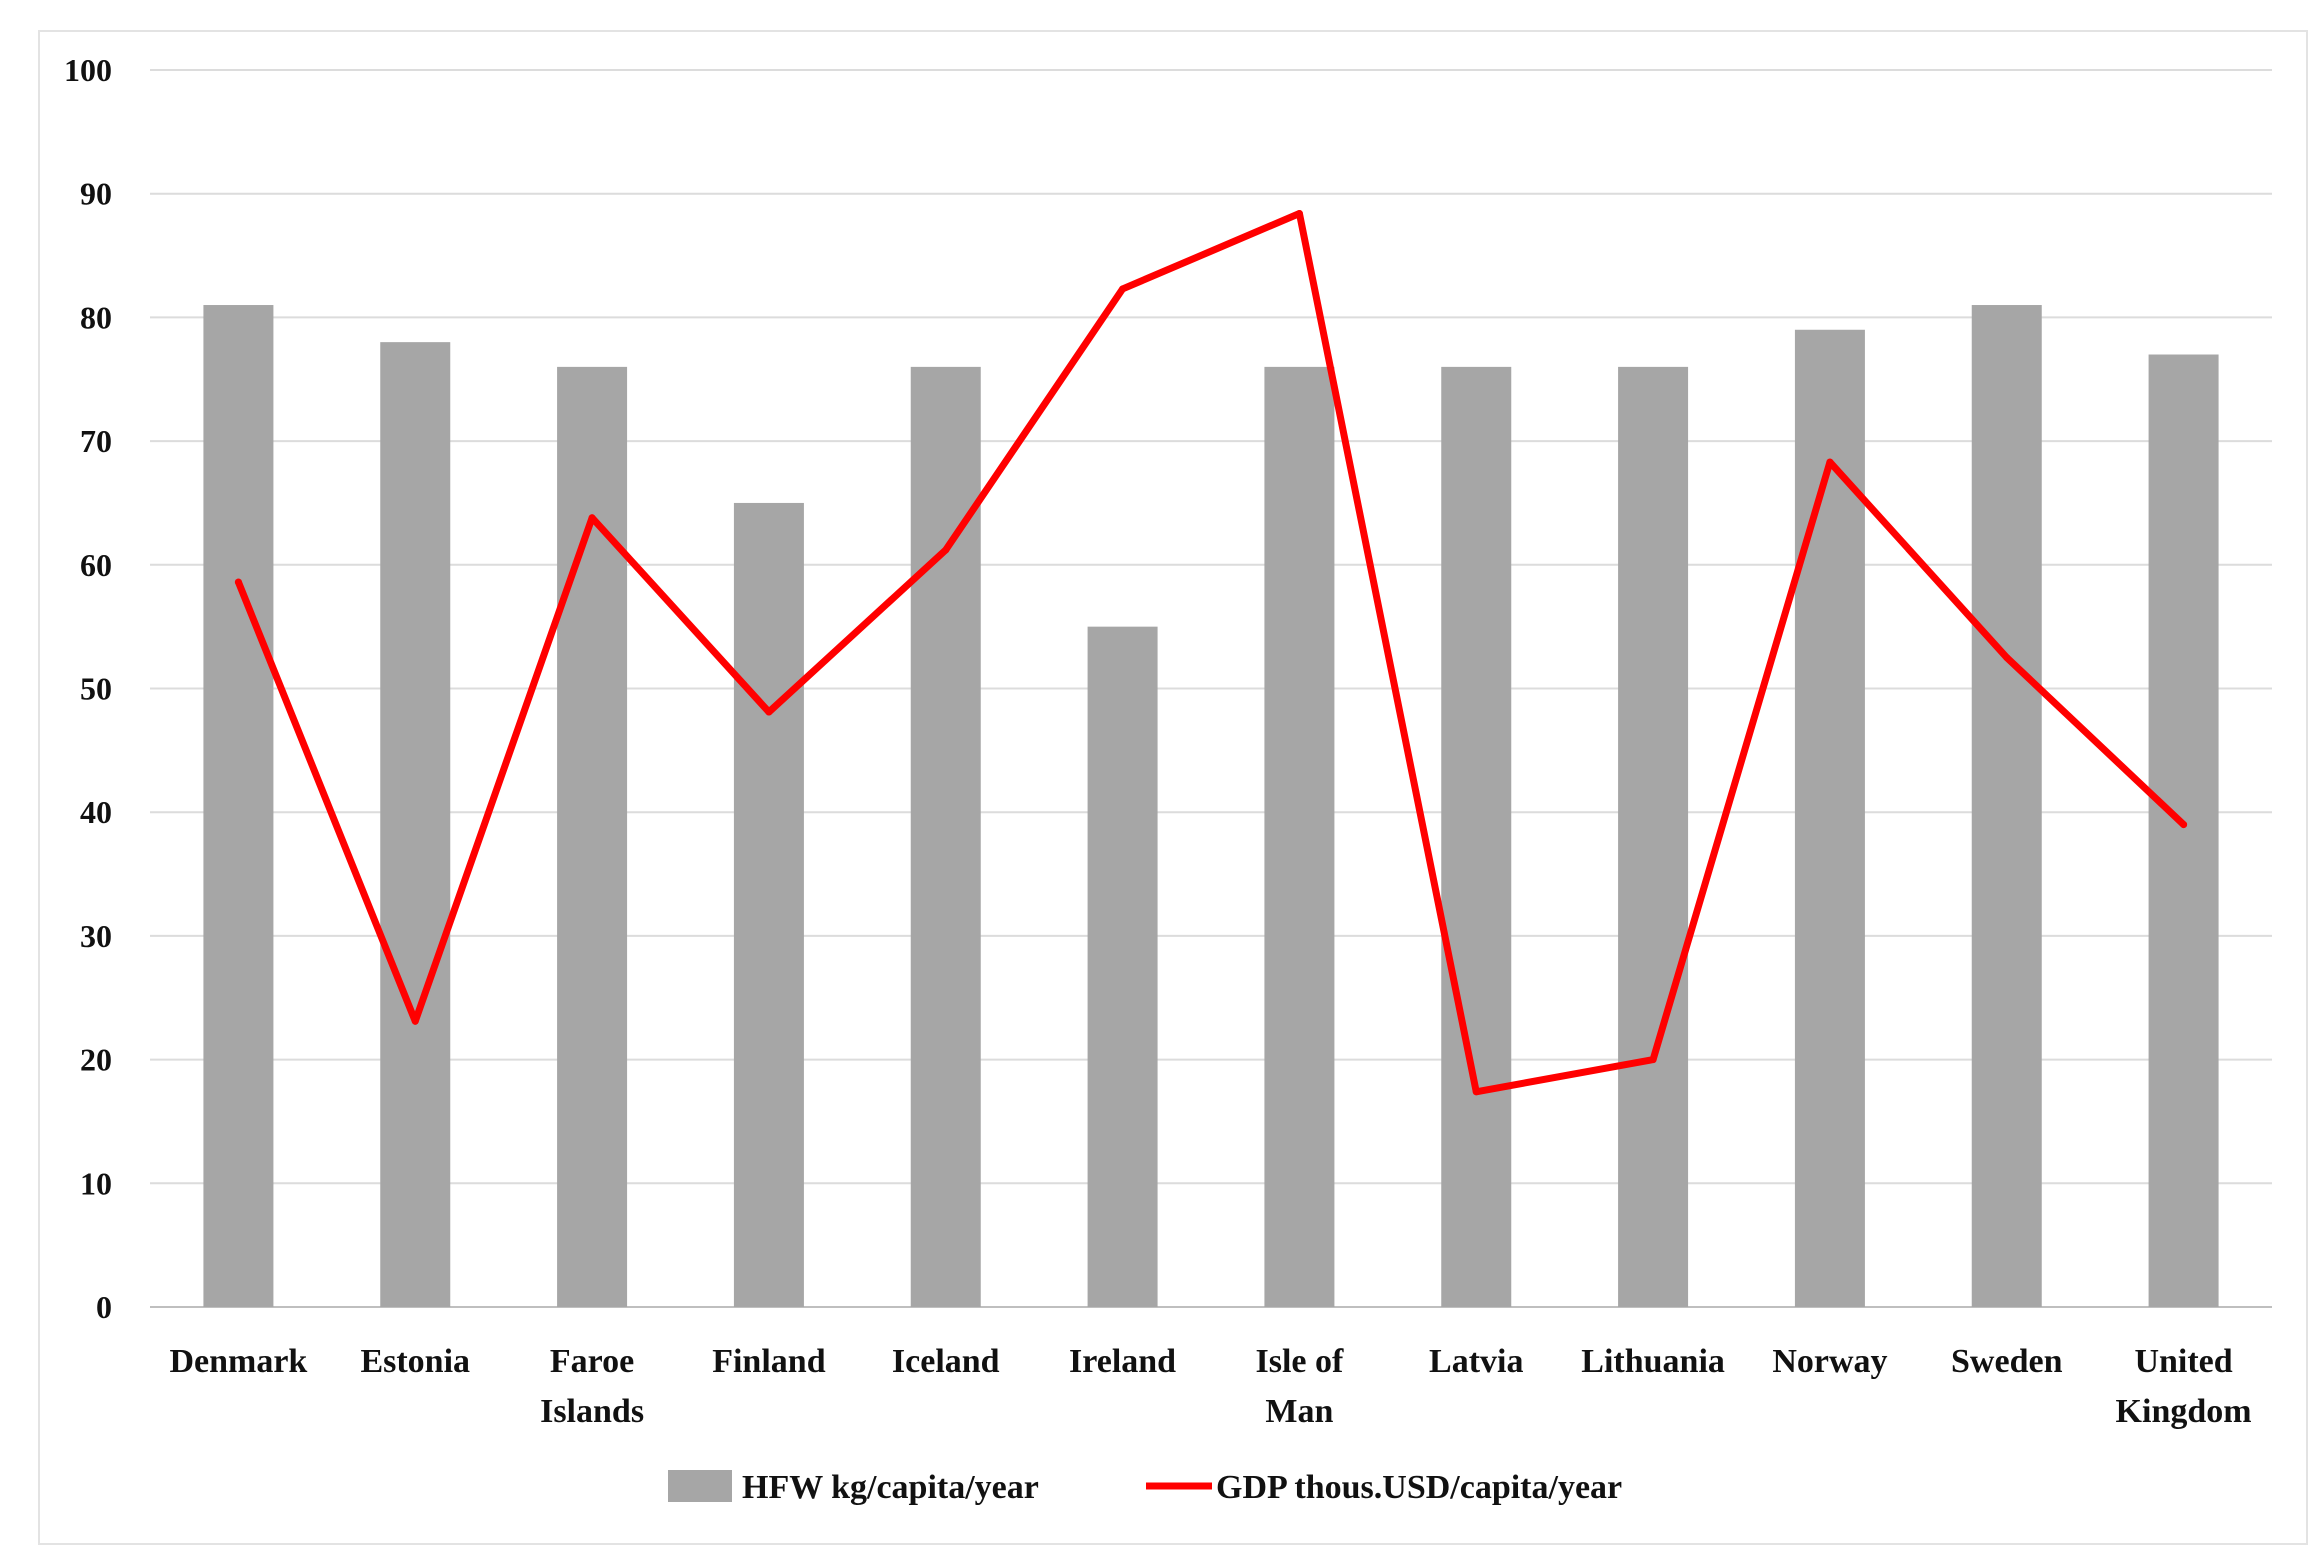  Describe the element at coordinates (768, 1361) in the screenshot. I see `x-tick-label: Finland` at that location.